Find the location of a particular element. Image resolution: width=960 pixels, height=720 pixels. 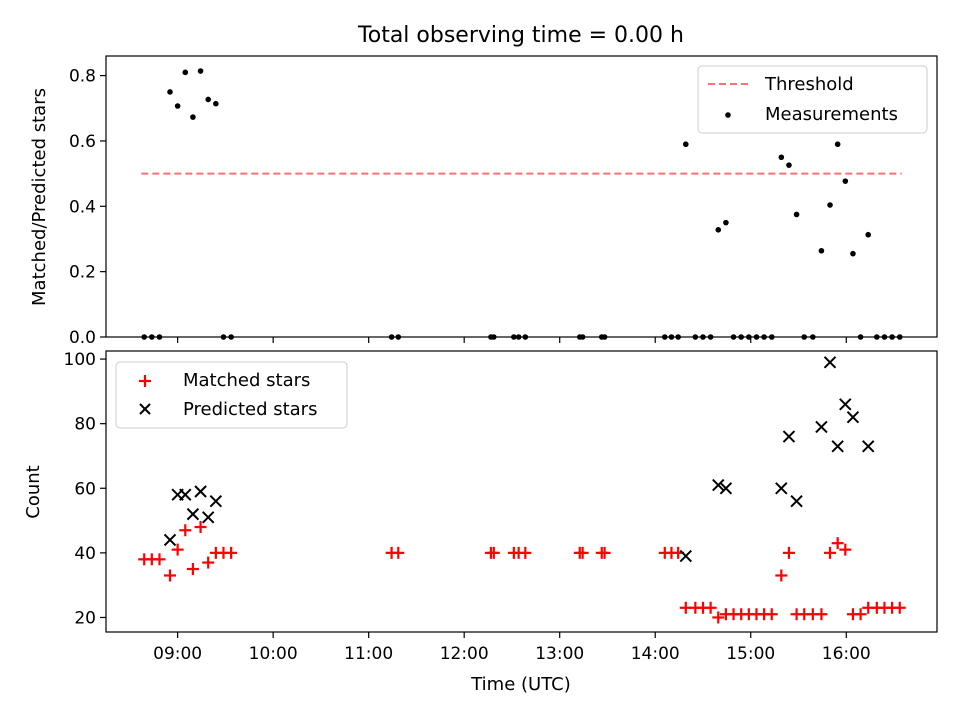

time-x-tick-label: 13:00 is located at coordinates (559, 654).